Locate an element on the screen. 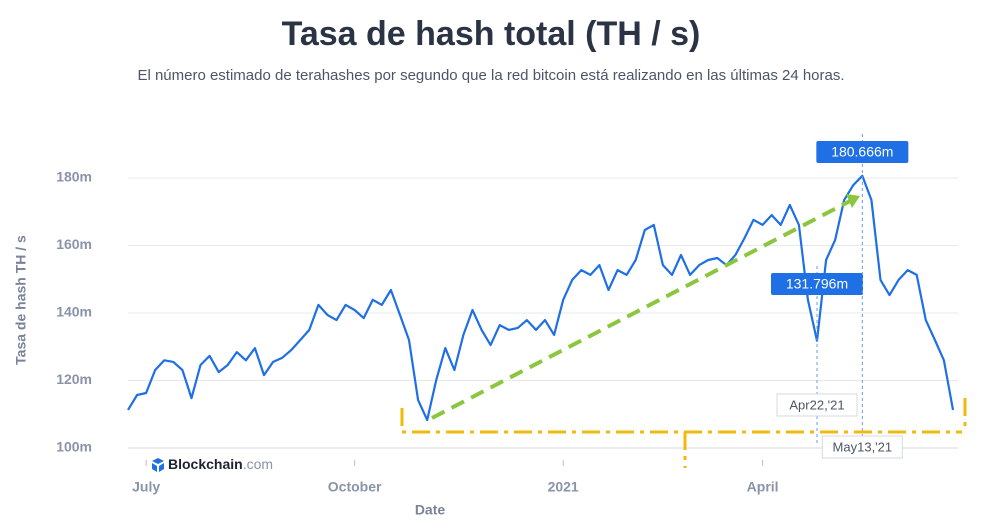 This screenshot has height=530, width=982. x-tick-label: July is located at coordinates (146, 487).